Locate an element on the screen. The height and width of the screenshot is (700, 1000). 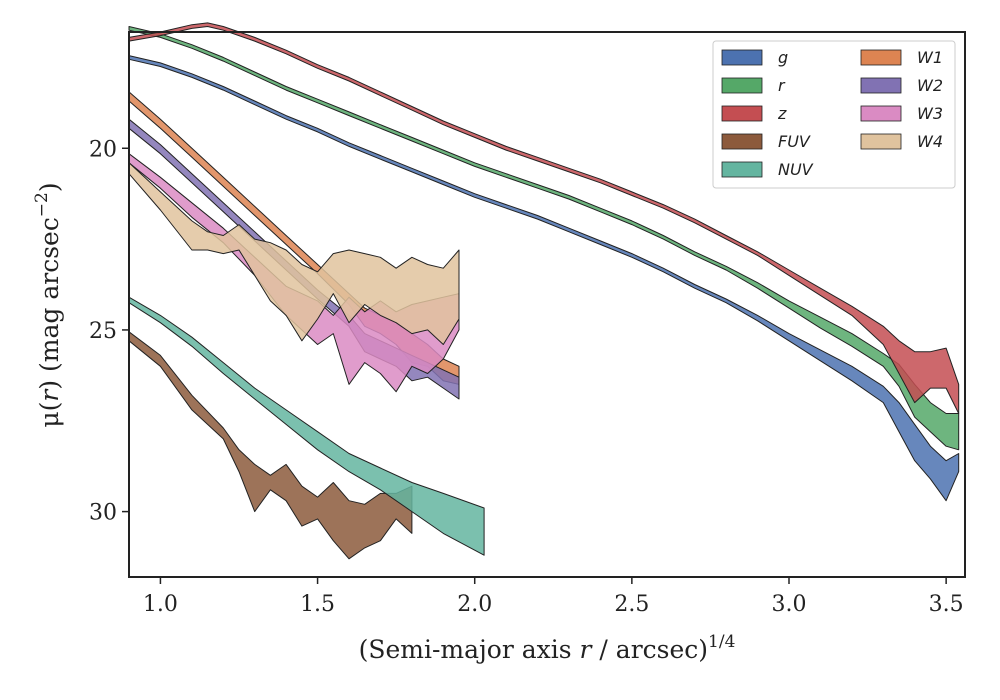
x-tick-label: 3.0 is located at coordinates (789, 604).